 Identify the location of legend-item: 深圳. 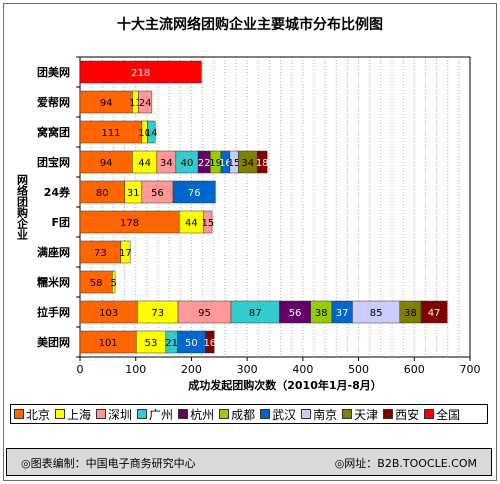
(114, 414).